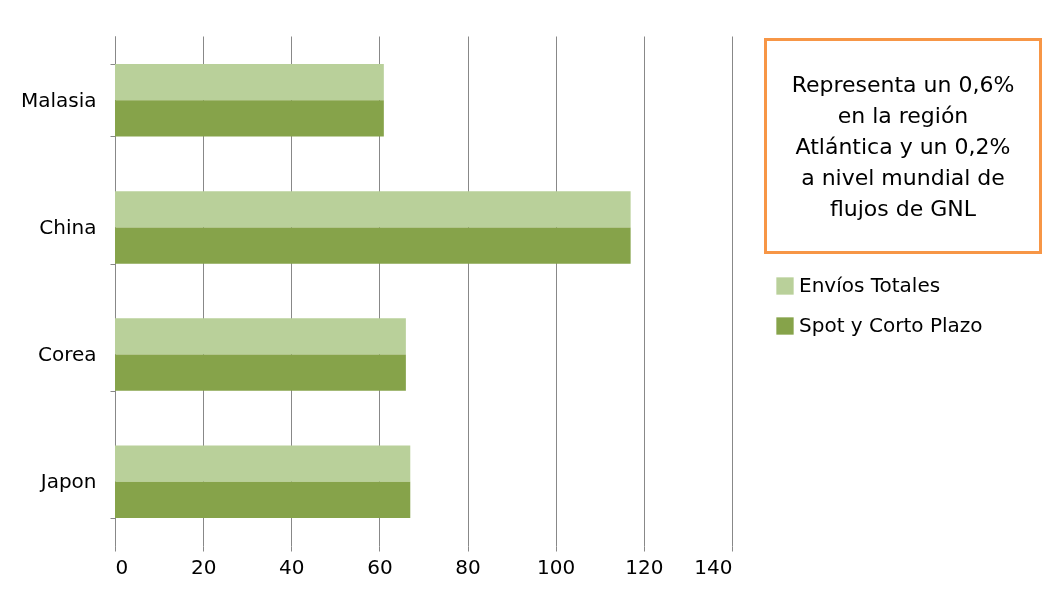 The height and width of the screenshot is (608, 1054). What do you see at coordinates (68, 226) in the screenshot?
I see `y-tick-label: China` at bounding box center [68, 226].